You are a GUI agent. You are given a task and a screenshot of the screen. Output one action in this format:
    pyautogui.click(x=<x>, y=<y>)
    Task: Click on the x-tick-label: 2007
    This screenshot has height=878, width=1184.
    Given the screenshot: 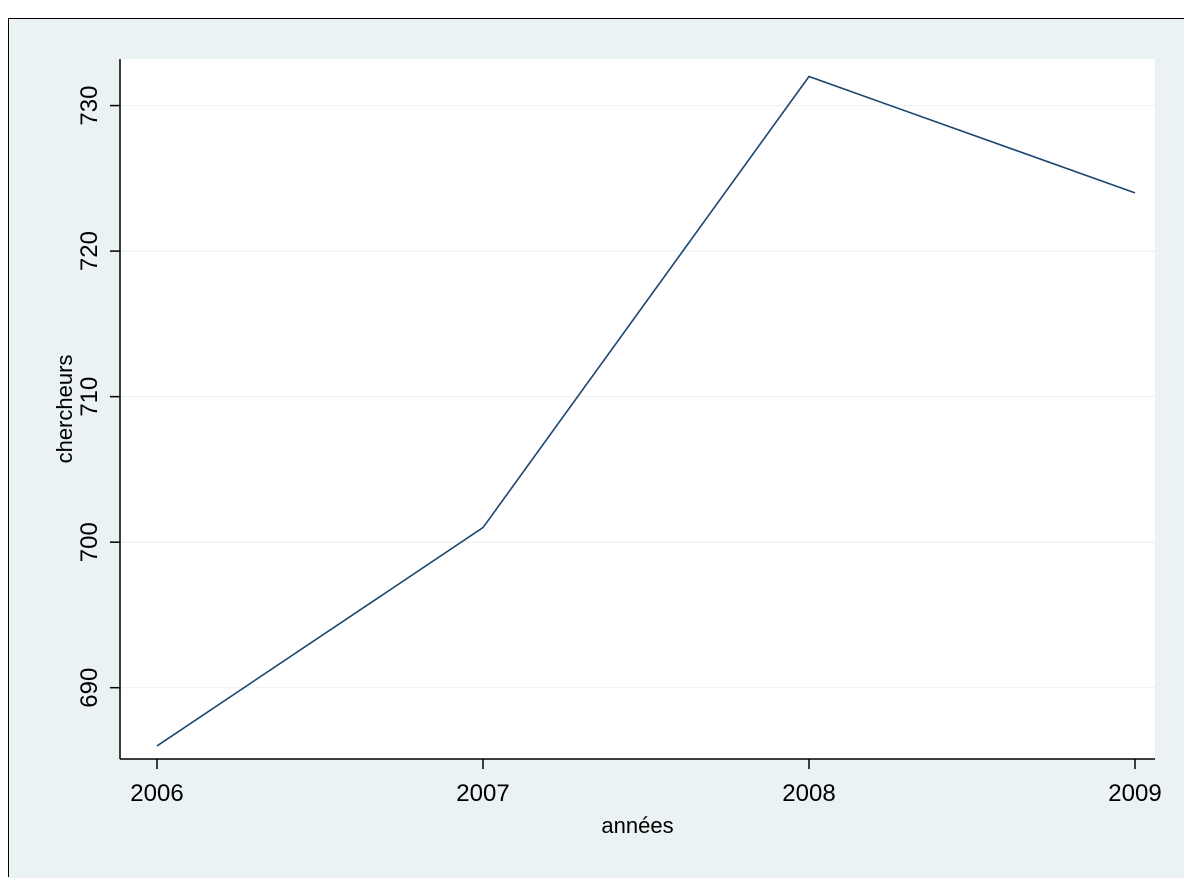 What is the action you would take?
    pyautogui.click(x=482, y=793)
    